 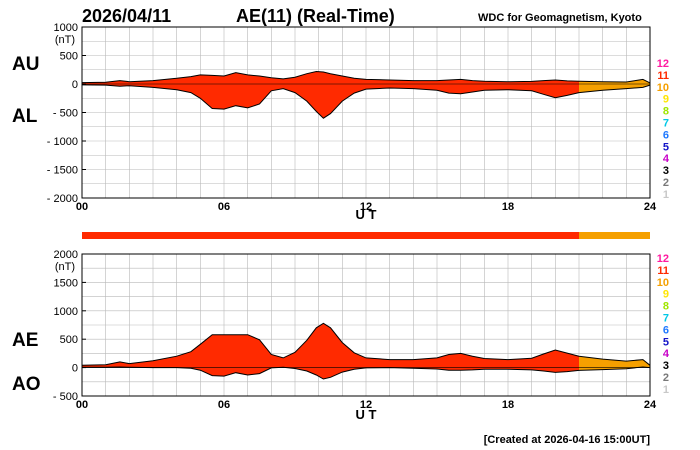 What do you see at coordinates (62, 199) in the screenshot?
I see `y-tick-label: - 2000` at bounding box center [62, 199].